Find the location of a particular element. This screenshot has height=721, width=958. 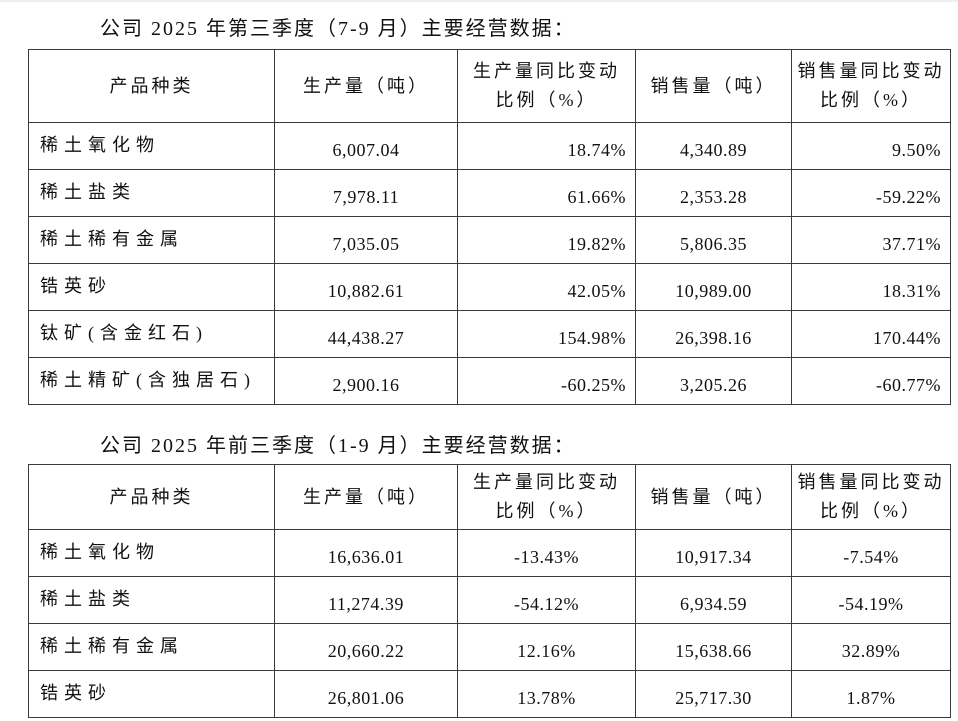

production-yoy-cell: 12.16% is located at coordinates (546, 647).